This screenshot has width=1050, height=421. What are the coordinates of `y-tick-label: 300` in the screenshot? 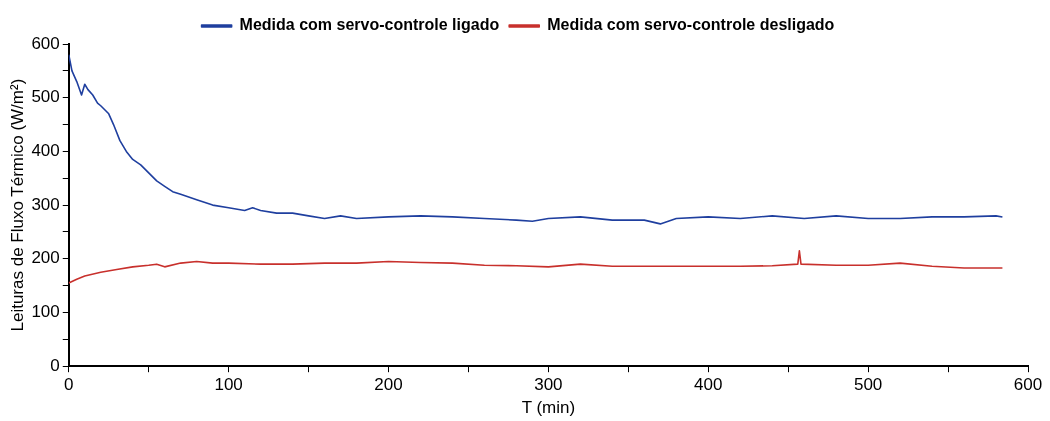 It's located at (45, 204).